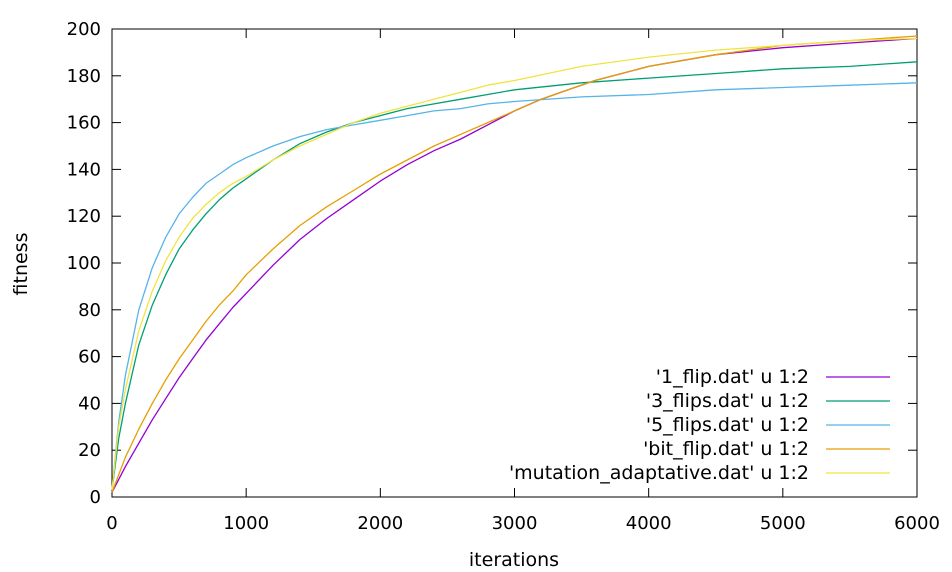  I want to click on y-tick-label: 60, so click(89, 357).